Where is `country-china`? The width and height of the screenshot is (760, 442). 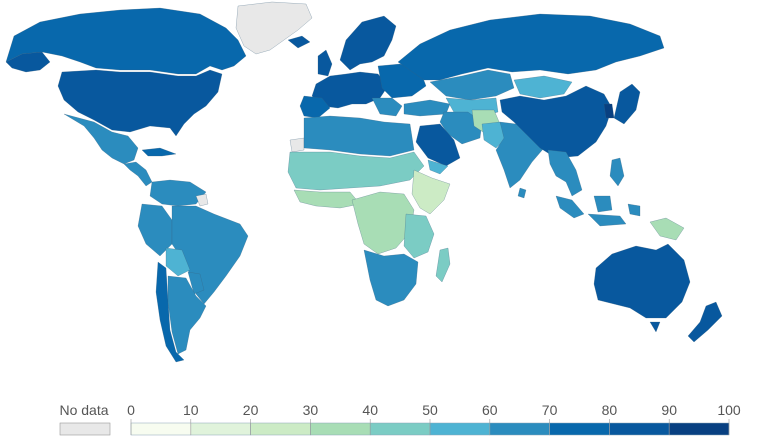 country-china is located at coordinates (556, 122).